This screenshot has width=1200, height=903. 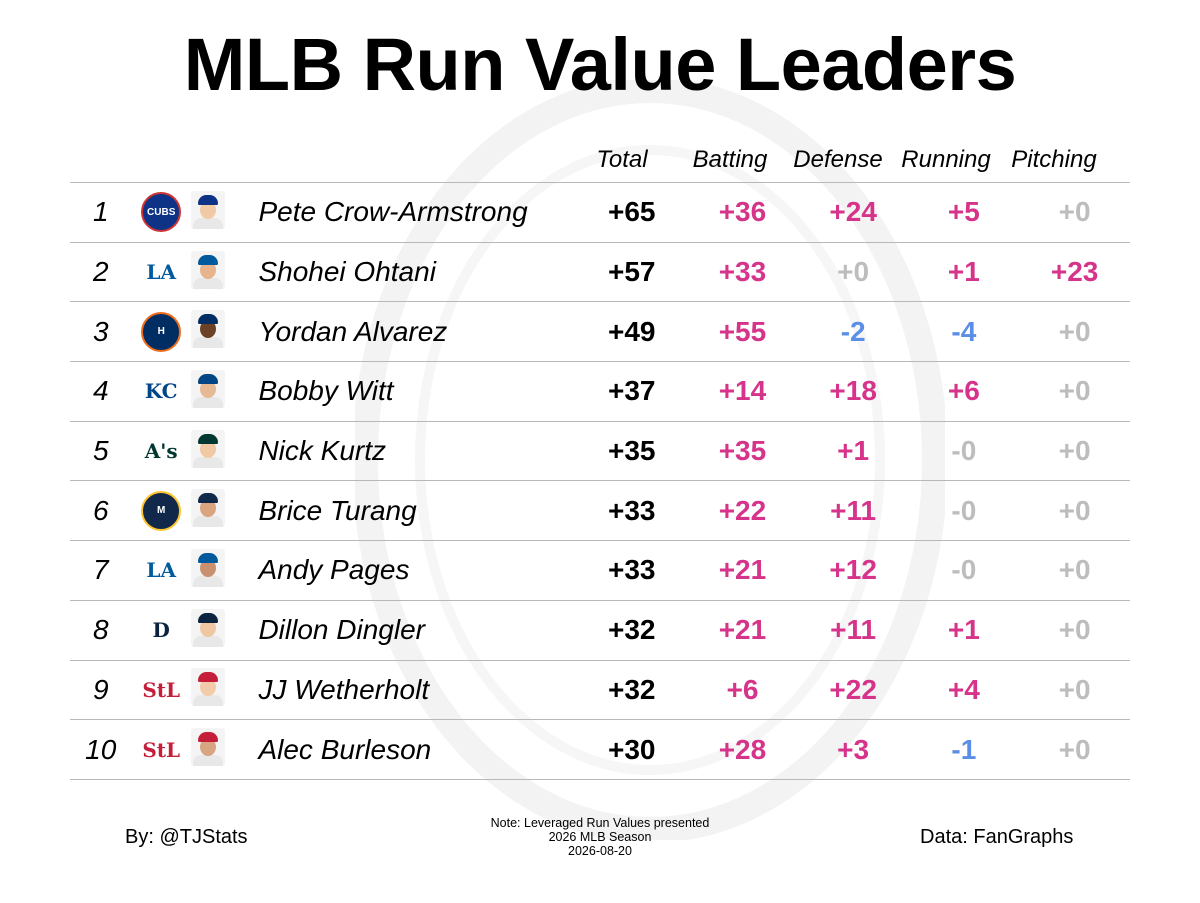 I want to click on total-value: +57, so click(x=632, y=271).